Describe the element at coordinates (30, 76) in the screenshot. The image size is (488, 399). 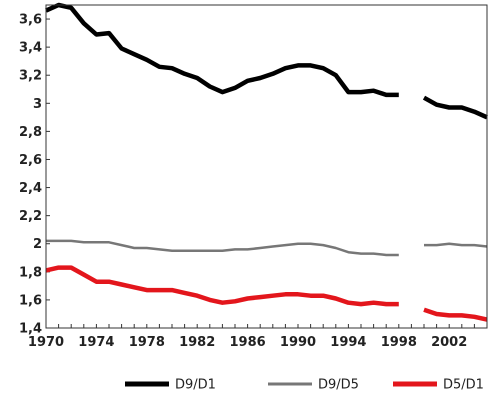
I see `y-tick-label: 3,2` at that location.